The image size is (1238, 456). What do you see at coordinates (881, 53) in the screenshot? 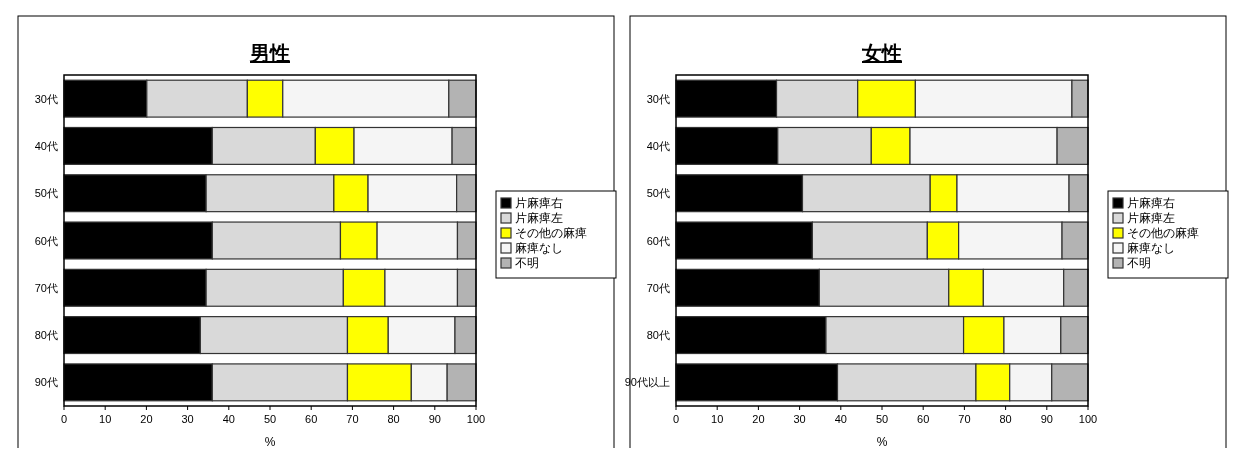
I see `chart-title: 女性` at bounding box center [881, 53].